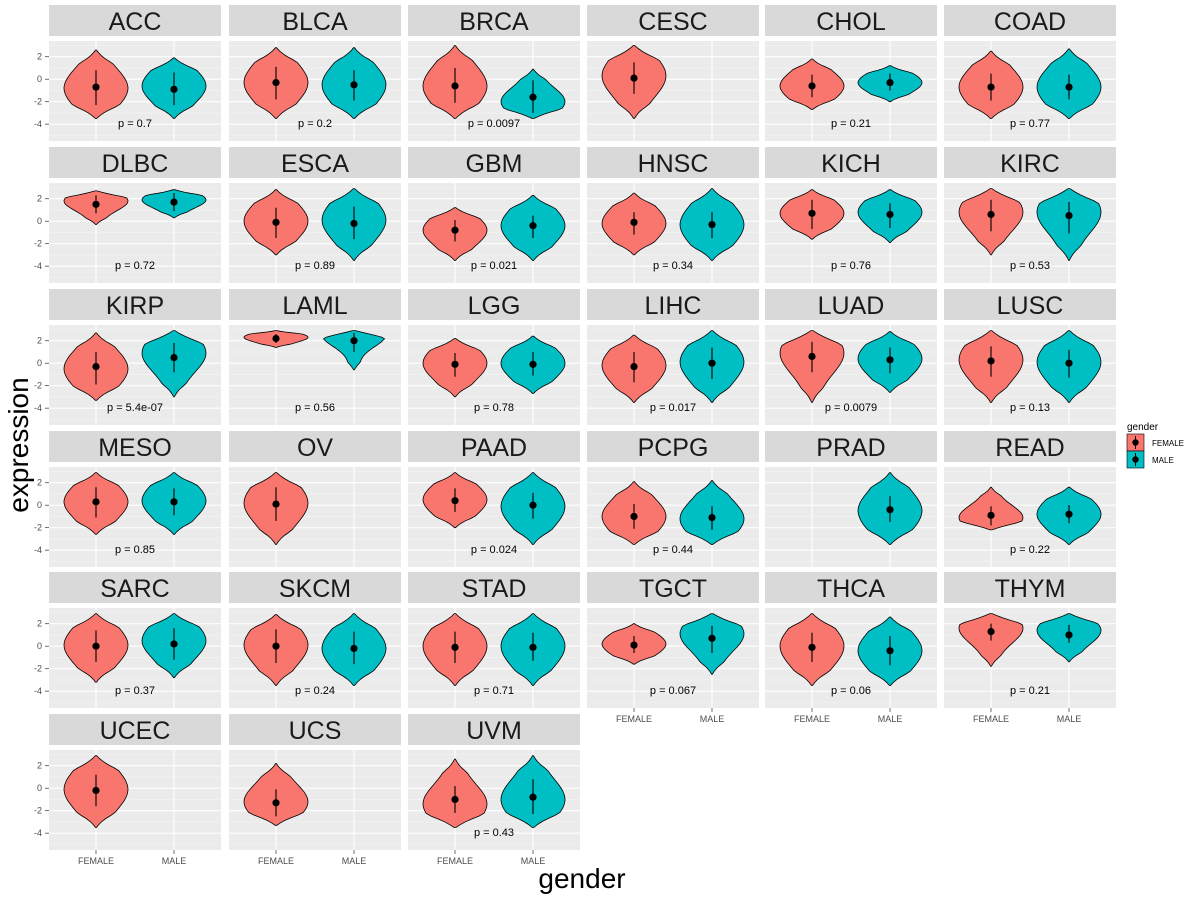 This screenshot has height=900, width=1200. Describe the element at coordinates (135, 731) in the screenshot. I see `strip-label: UCEC` at that location.